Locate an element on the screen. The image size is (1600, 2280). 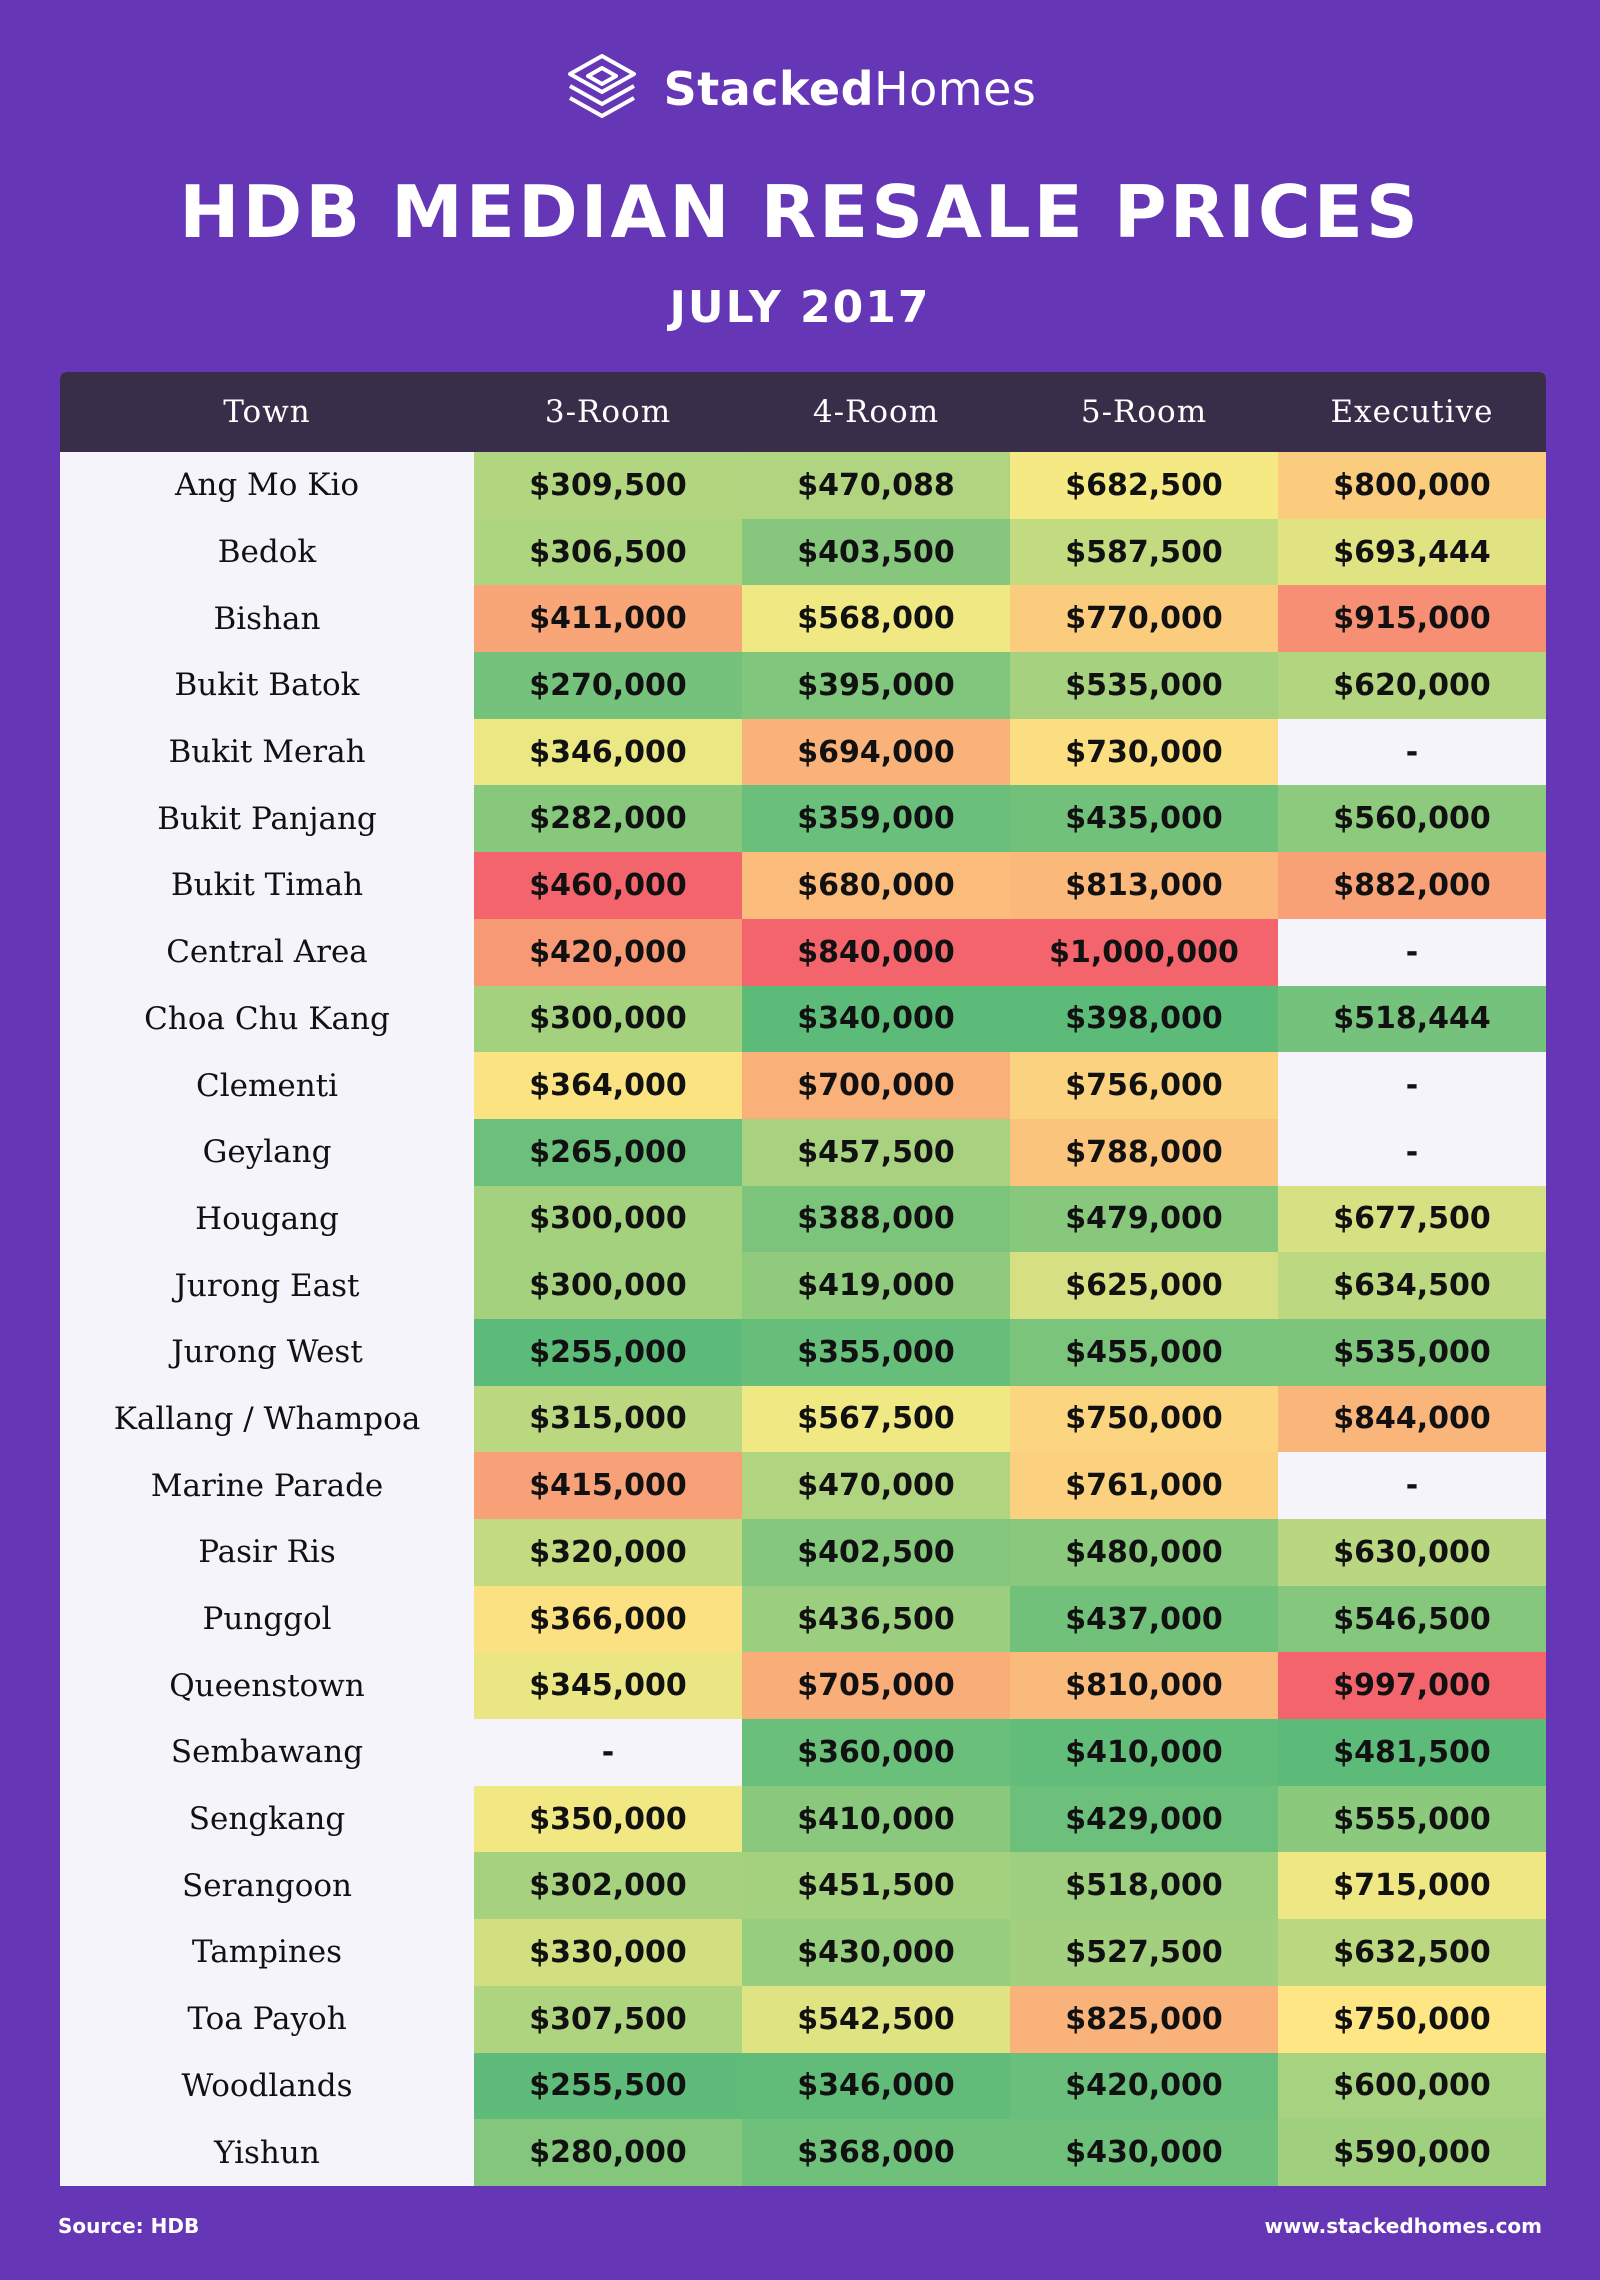
price-cell: $840,000 is located at coordinates (876, 952).